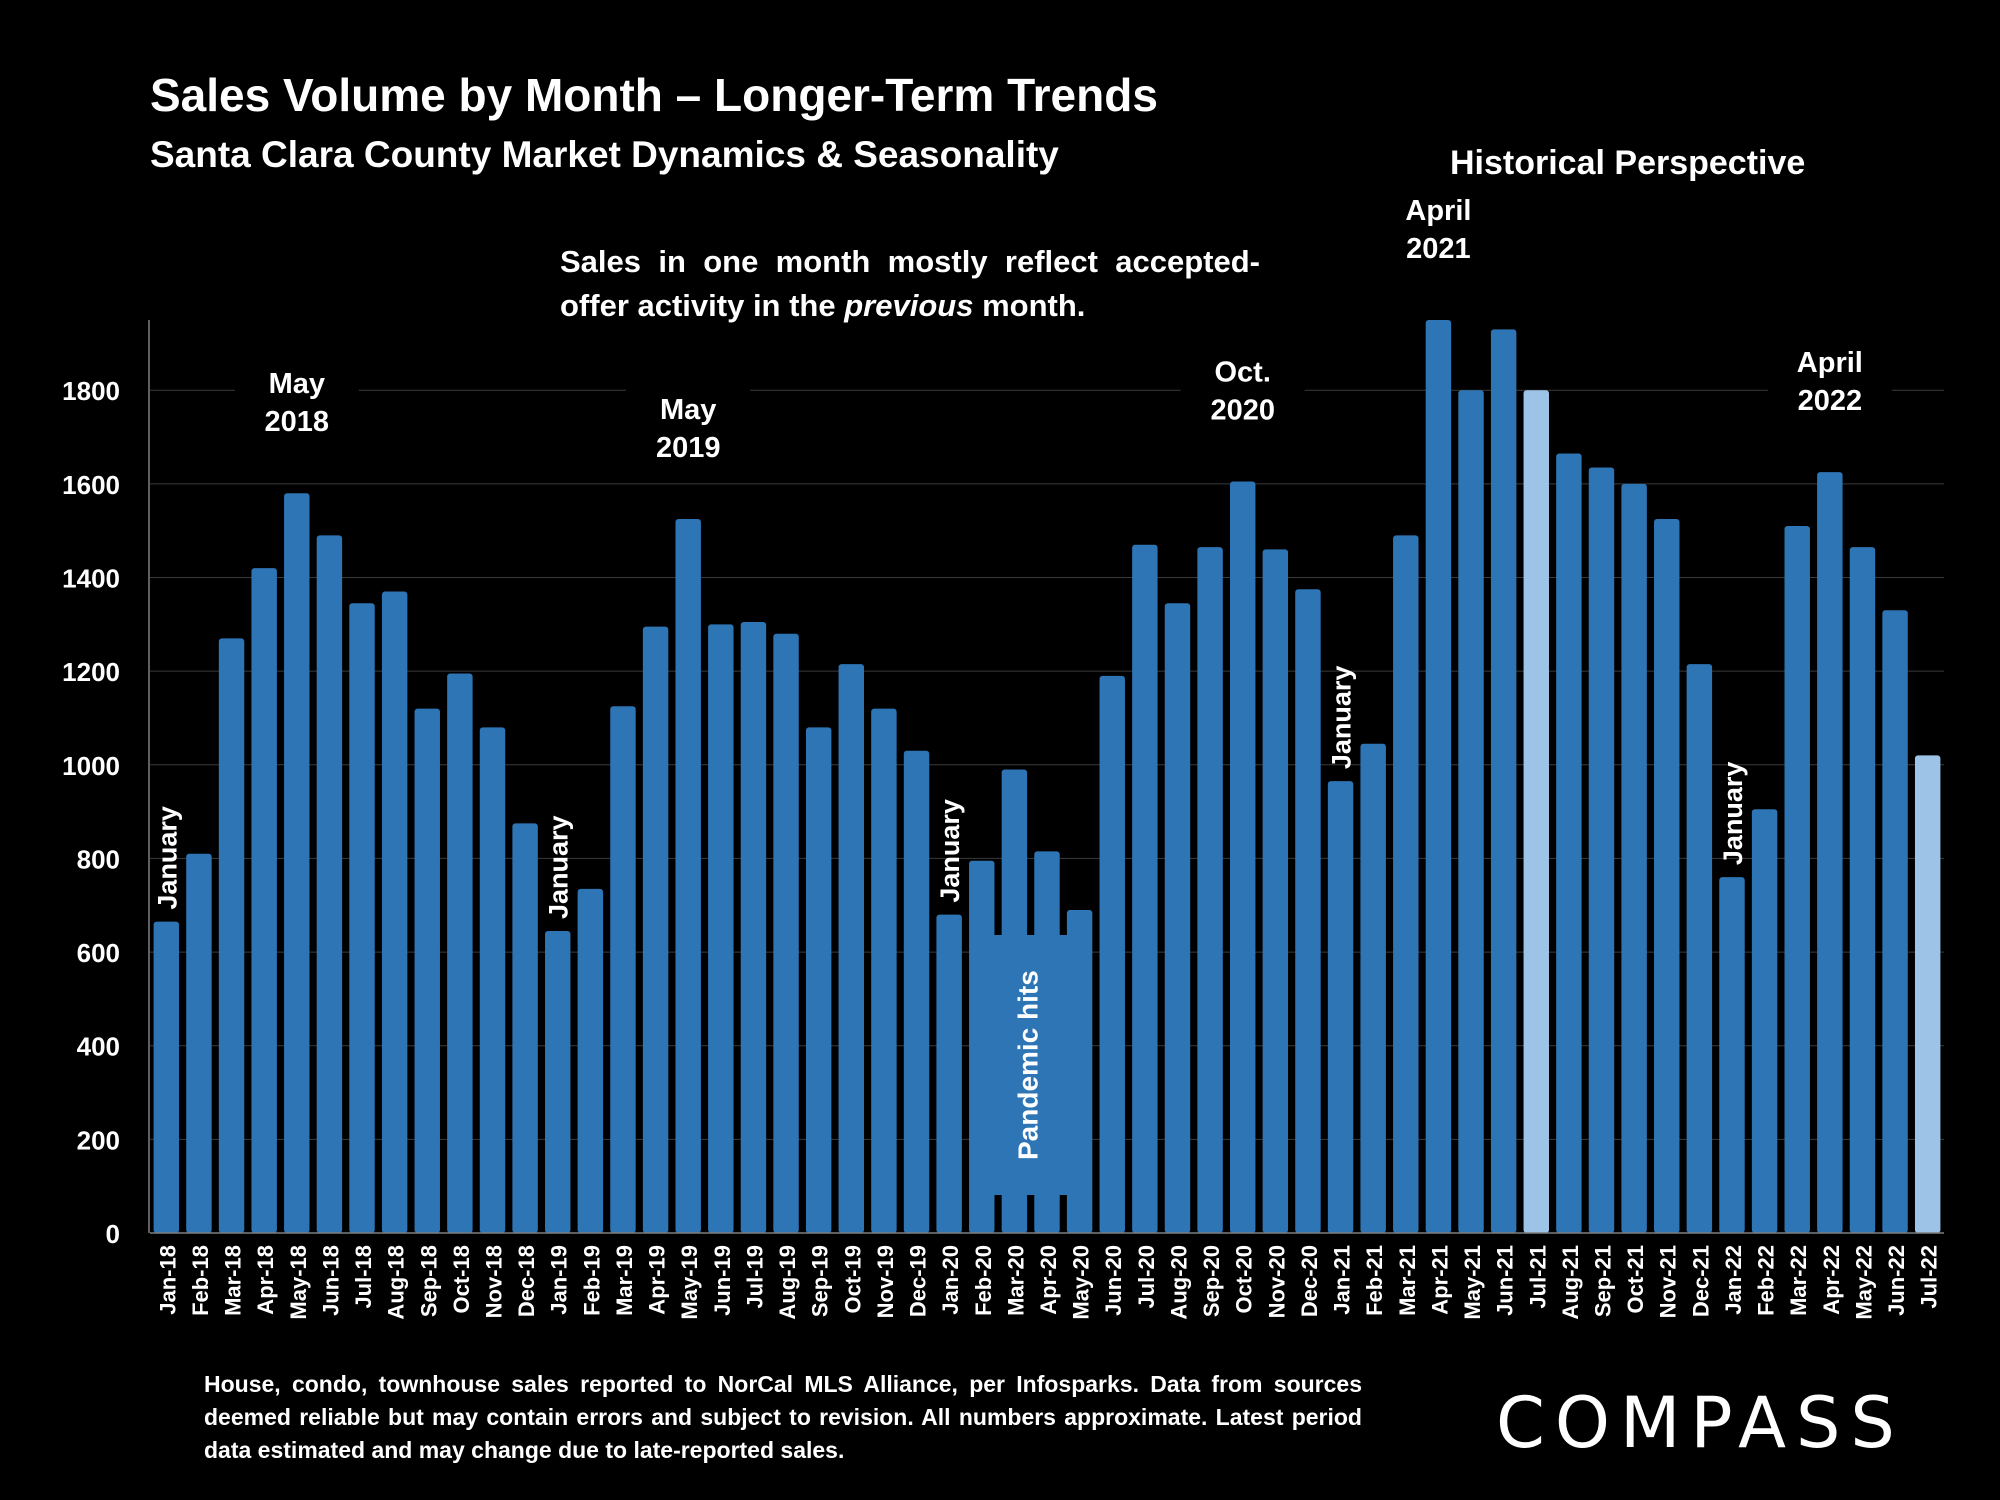  Describe the element at coordinates (91, 579) in the screenshot. I see `y-tick-label: 1400` at that location.